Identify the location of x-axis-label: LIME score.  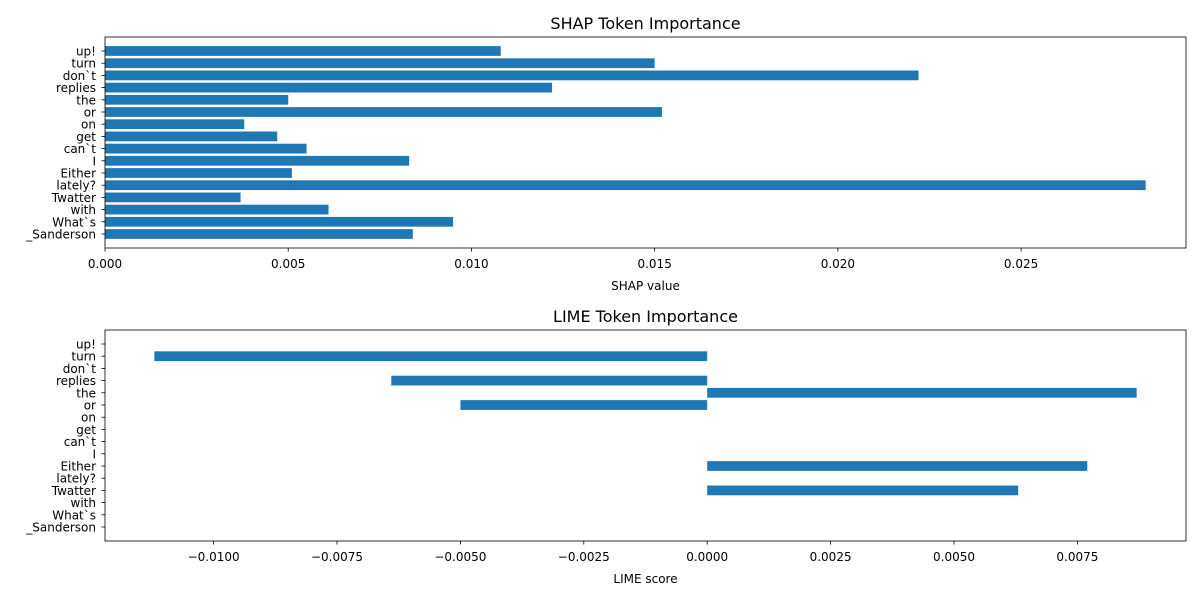
(645, 579).